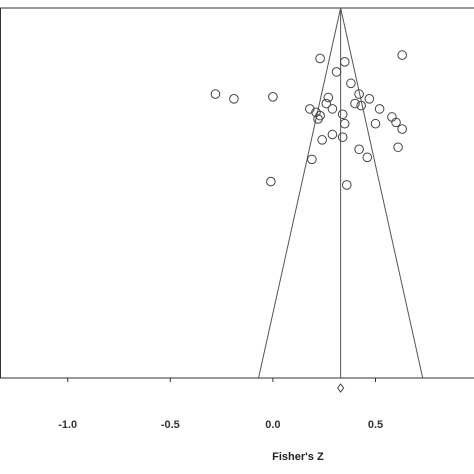 This screenshot has width=474, height=474. What do you see at coordinates (298, 457) in the screenshot?
I see `x-axis-title: Fisher's Z` at bounding box center [298, 457].